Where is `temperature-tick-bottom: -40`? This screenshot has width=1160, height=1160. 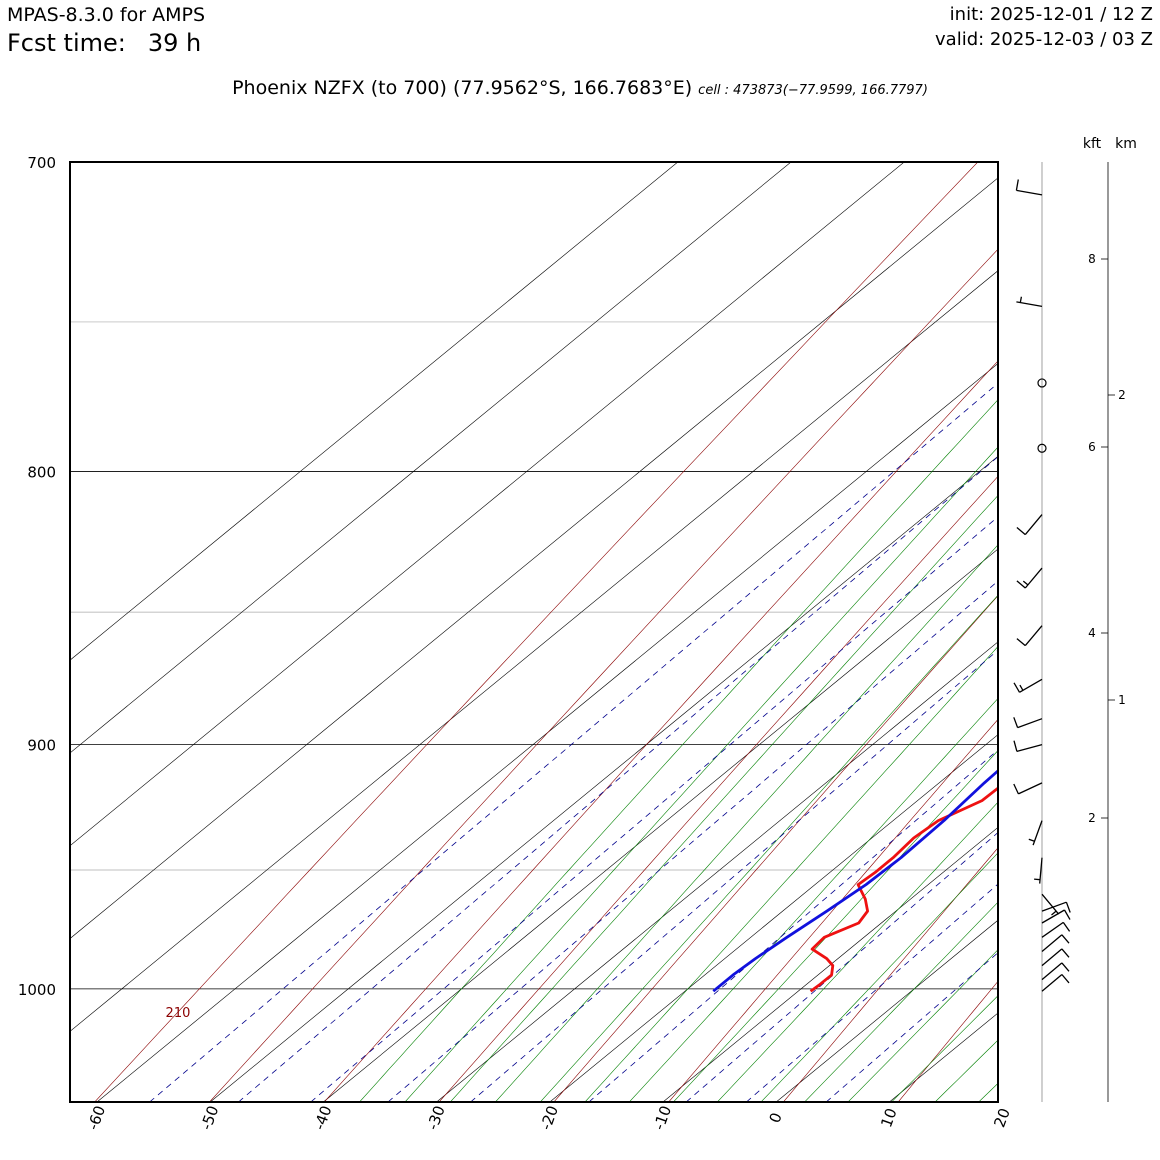 temperature-tick-bottom: -40 is located at coordinates (322, 1117).